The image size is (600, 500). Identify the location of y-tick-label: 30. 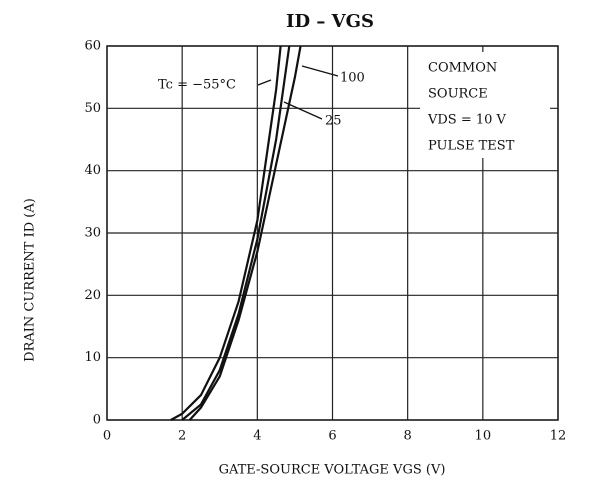
(92, 233).